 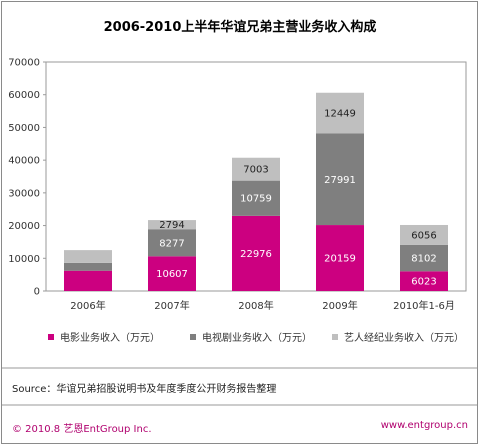 I want to click on source-note: Source：华谊兄弟招股说明书及年度季度公开财务报告整理, so click(x=144, y=389).